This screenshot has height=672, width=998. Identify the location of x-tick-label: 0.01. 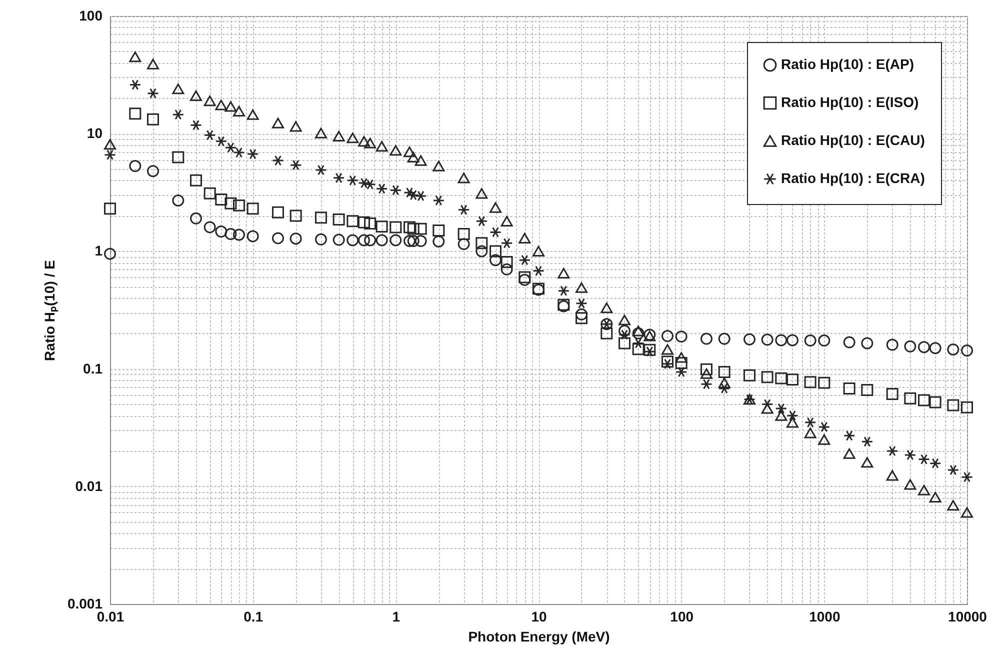
(110, 616).